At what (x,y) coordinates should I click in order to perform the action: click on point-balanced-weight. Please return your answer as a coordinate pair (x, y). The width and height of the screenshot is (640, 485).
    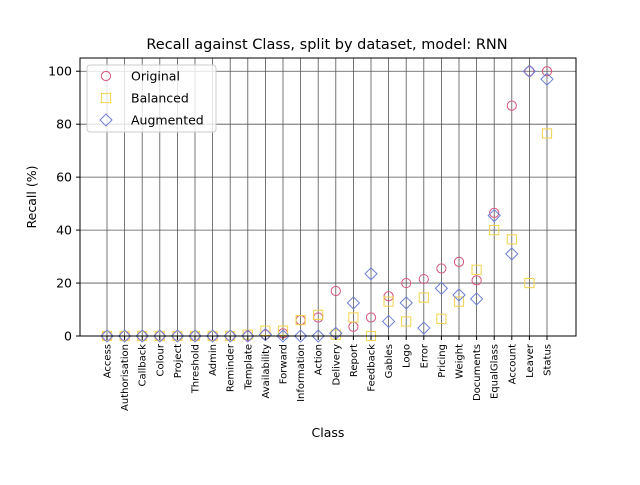
    Looking at the image, I should click on (459, 301).